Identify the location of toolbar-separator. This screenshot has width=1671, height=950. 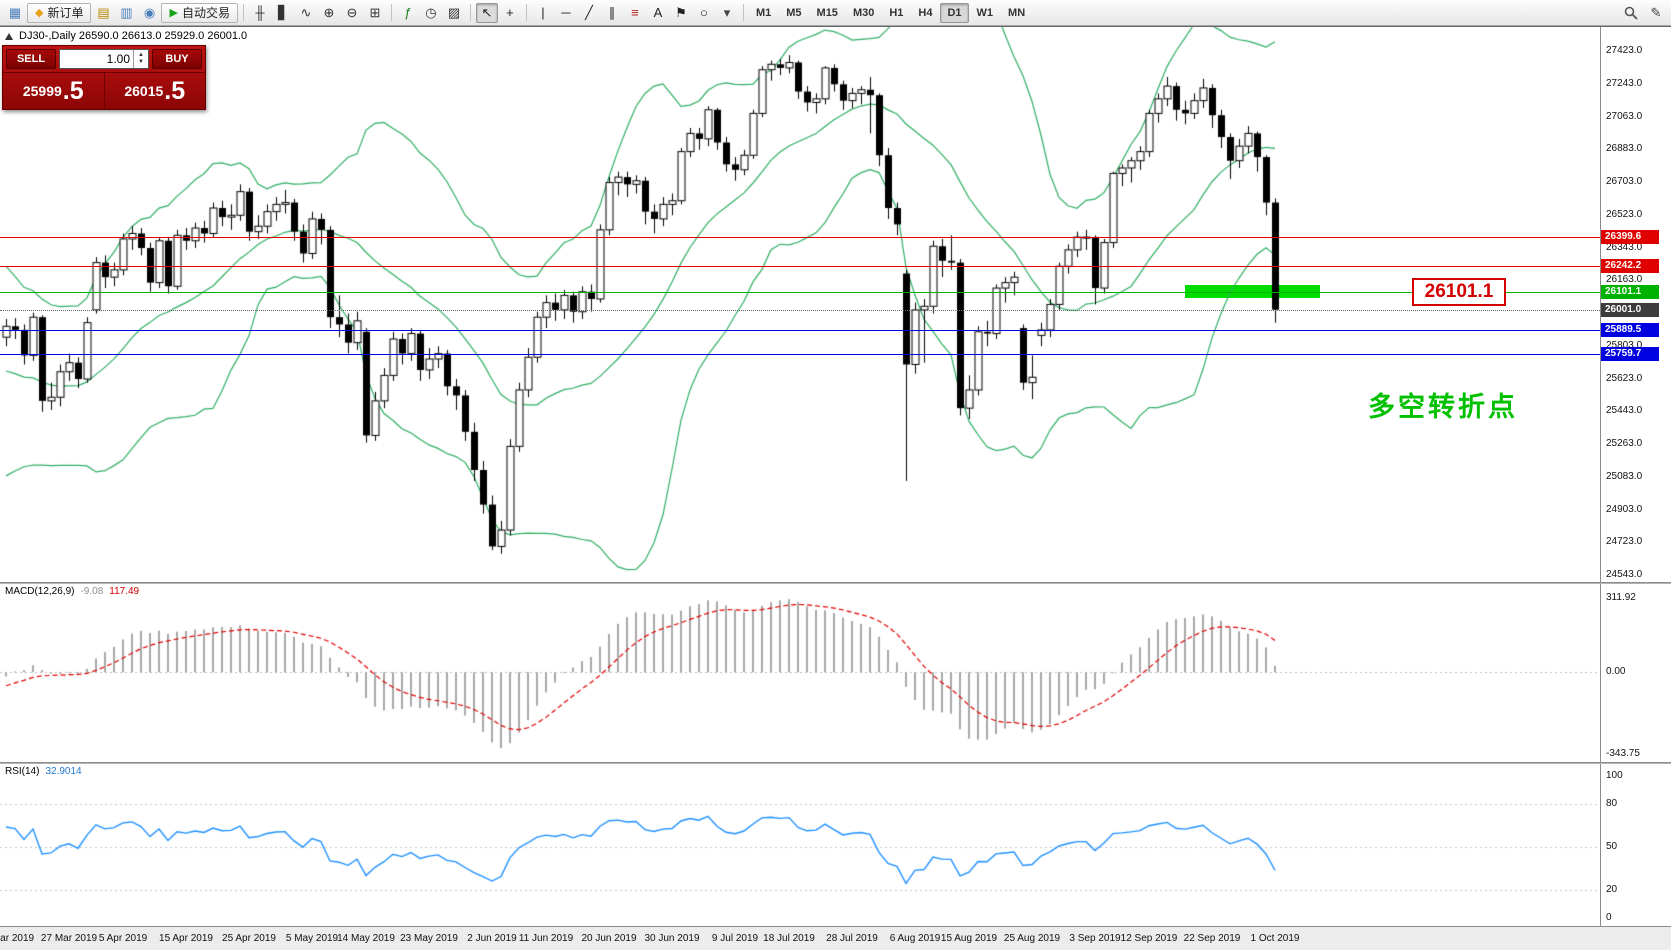
(243, 12).